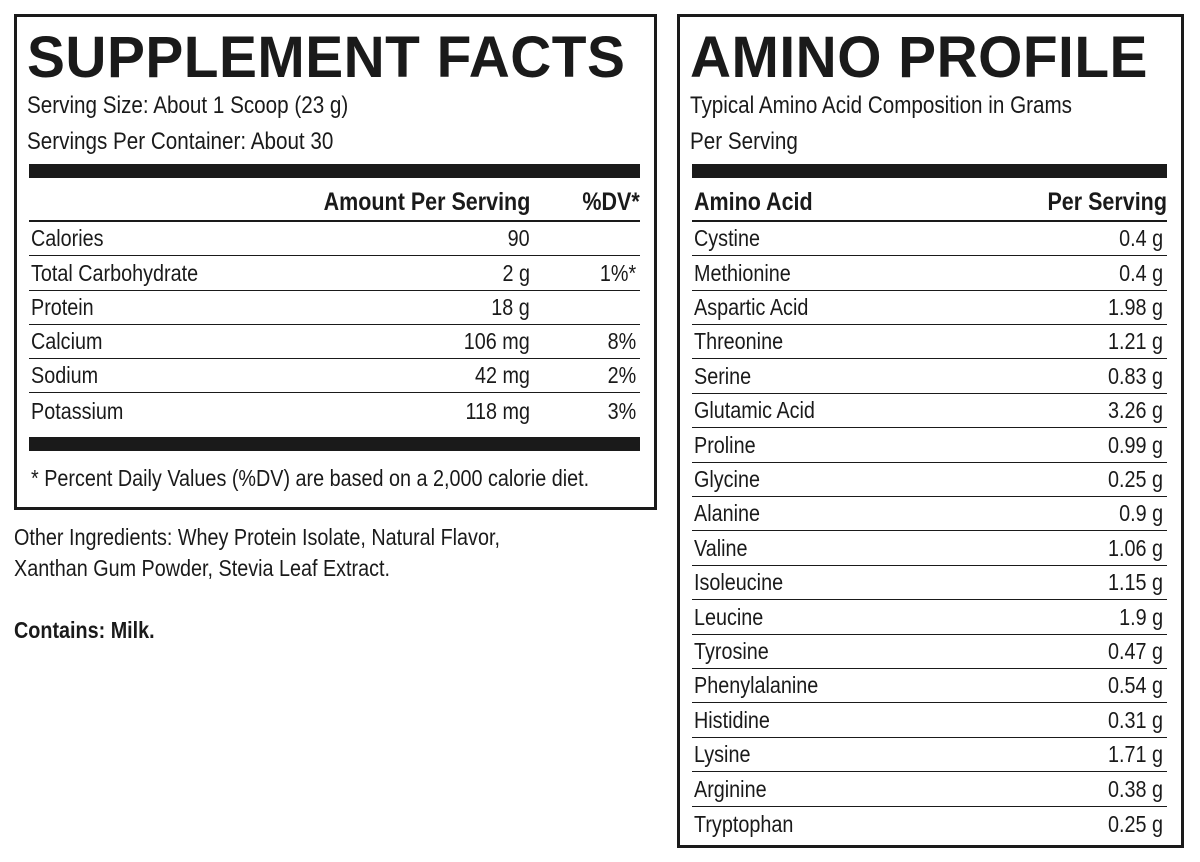  What do you see at coordinates (756, 685) in the screenshot?
I see `amino-acid-name: Phenylalanine` at bounding box center [756, 685].